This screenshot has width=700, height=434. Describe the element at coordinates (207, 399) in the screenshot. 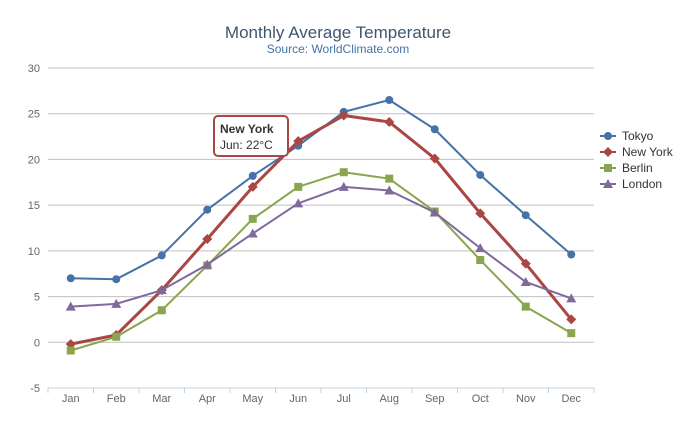

I see `x-tick-label: Apr` at that location.